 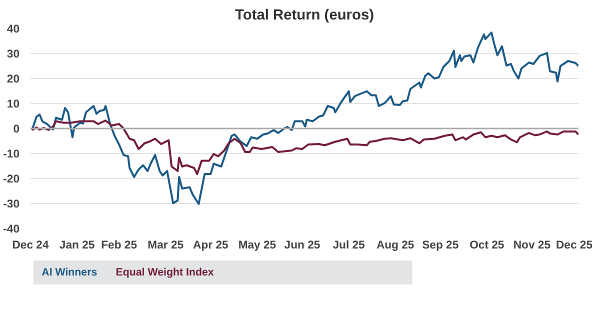 What do you see at coordinates (77, 246) in the screenshot?
I see `x-tick-label: Jan 25` at bounding box center [77, 246].